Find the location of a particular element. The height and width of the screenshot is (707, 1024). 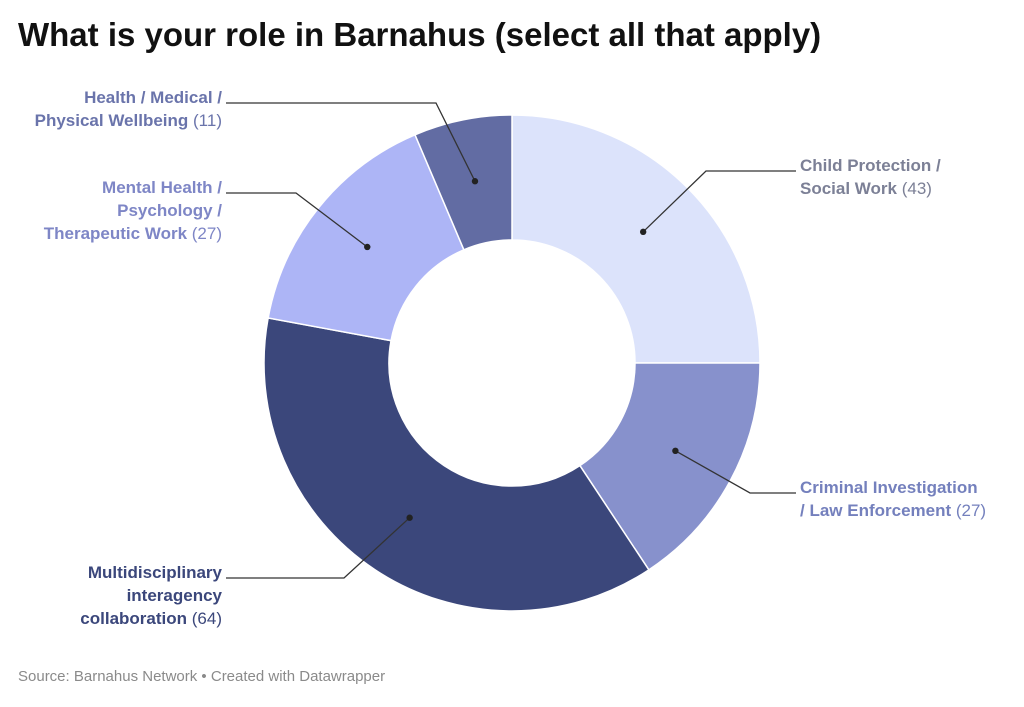

slice-label-health-medical-physical-wellbeing-line-2: Physical Wellbeing (11) is located at coordinates (128, 120).